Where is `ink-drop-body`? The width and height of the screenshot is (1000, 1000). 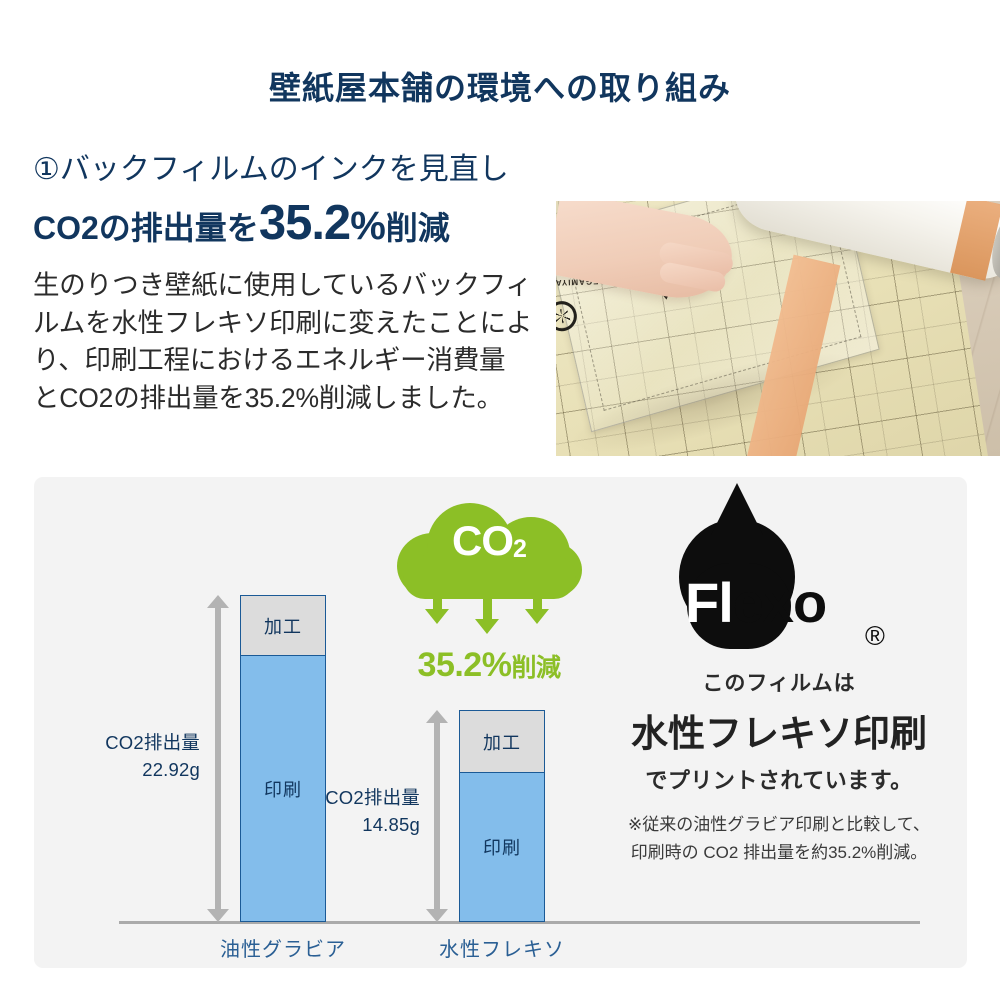 ink-drop-body is located at coordinates (739, 606).